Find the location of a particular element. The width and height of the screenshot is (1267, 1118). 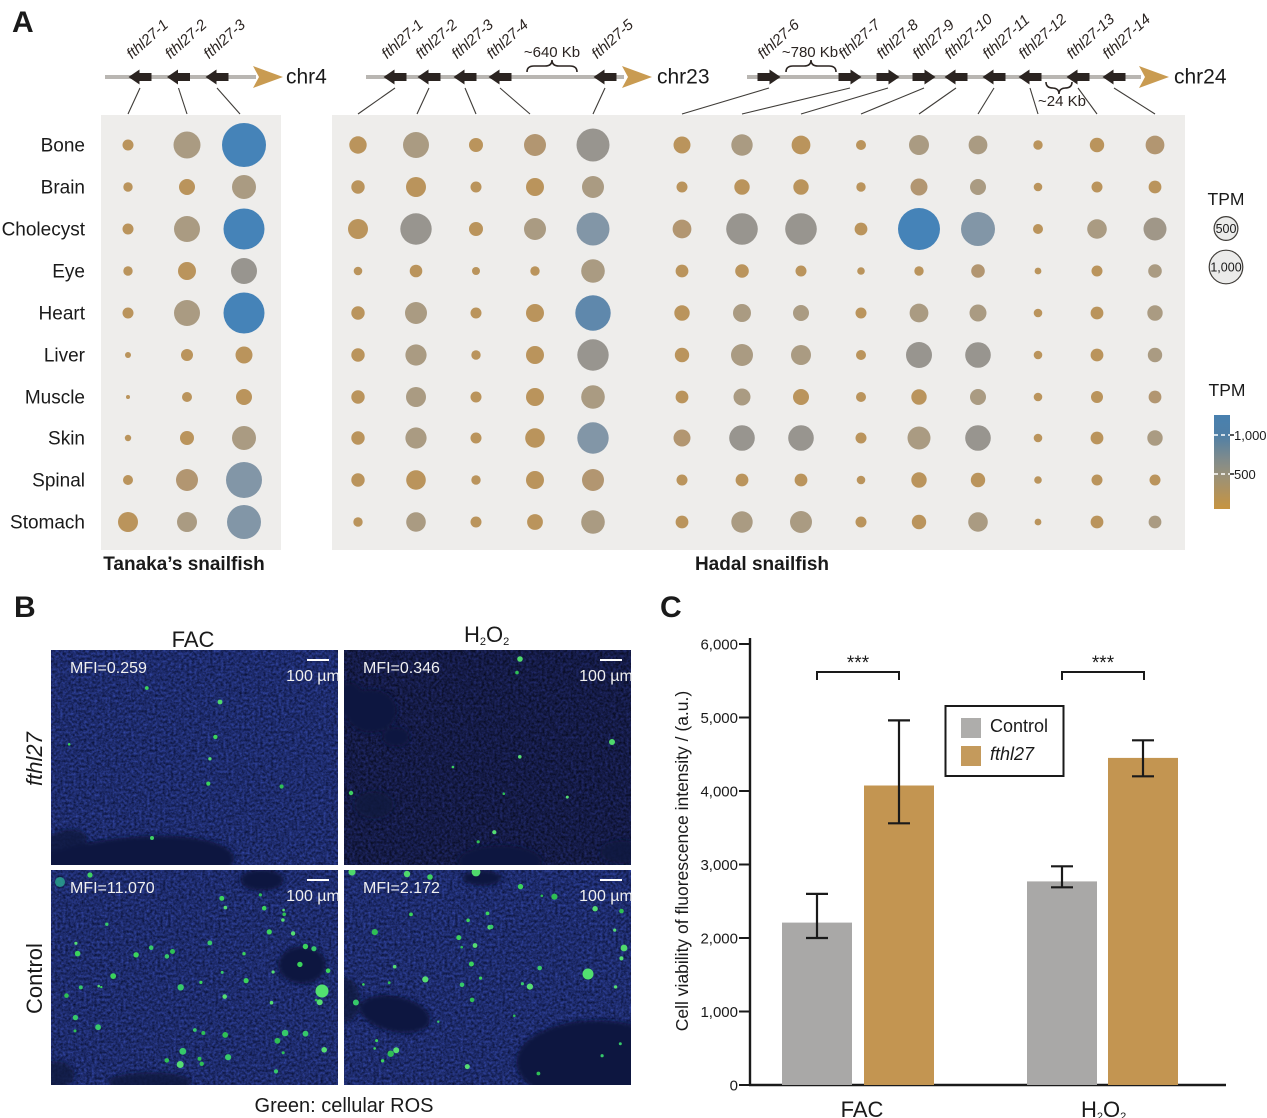

svg-text: MFI=11.070 is located at coordinates (112, 888).